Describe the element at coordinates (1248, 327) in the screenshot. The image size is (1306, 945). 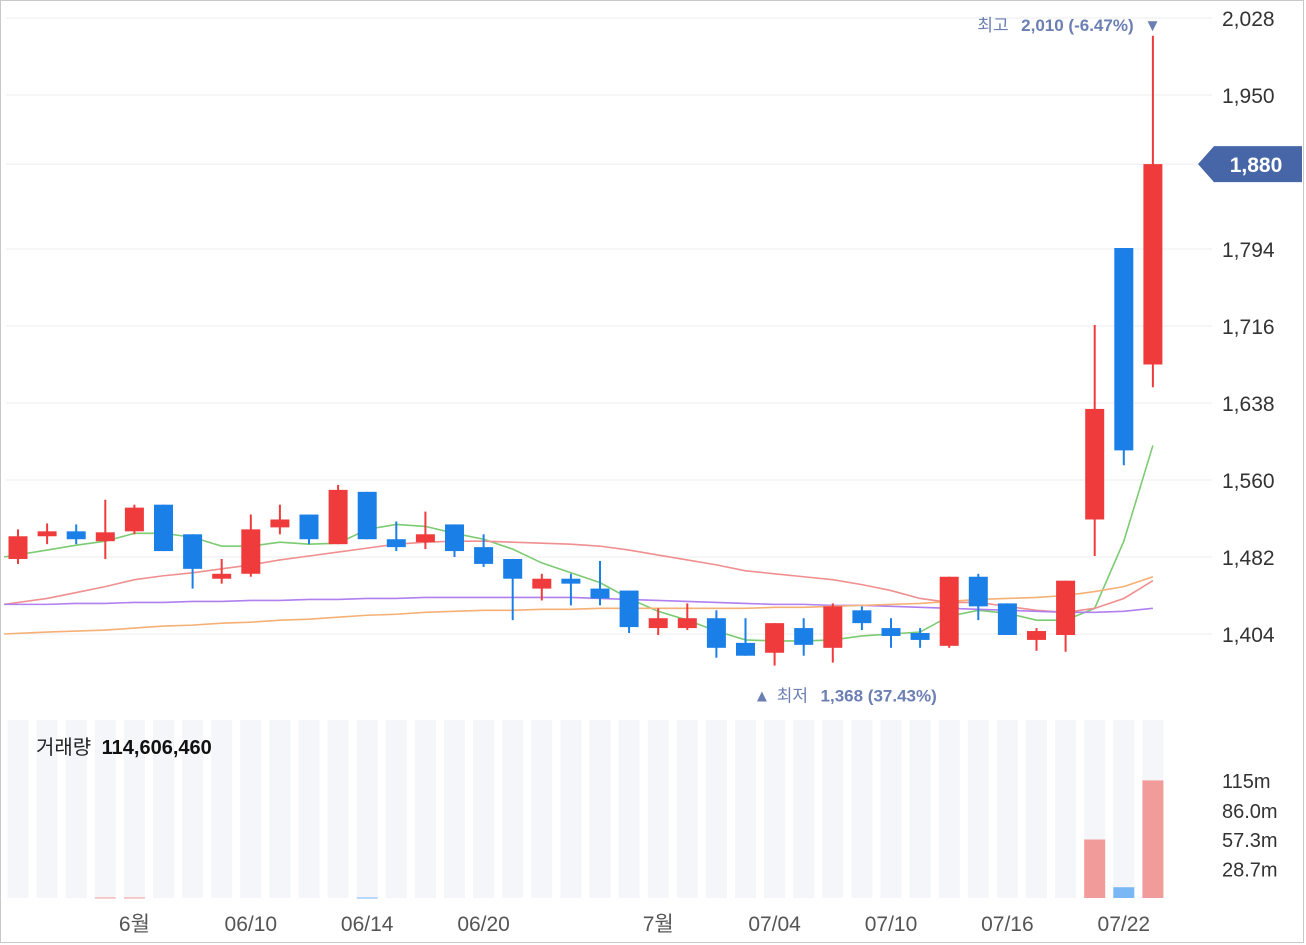
I see `price-axis: 2,028 1,950 1,794 1,716 1,638 1,560 1,482 1,404` at that location.